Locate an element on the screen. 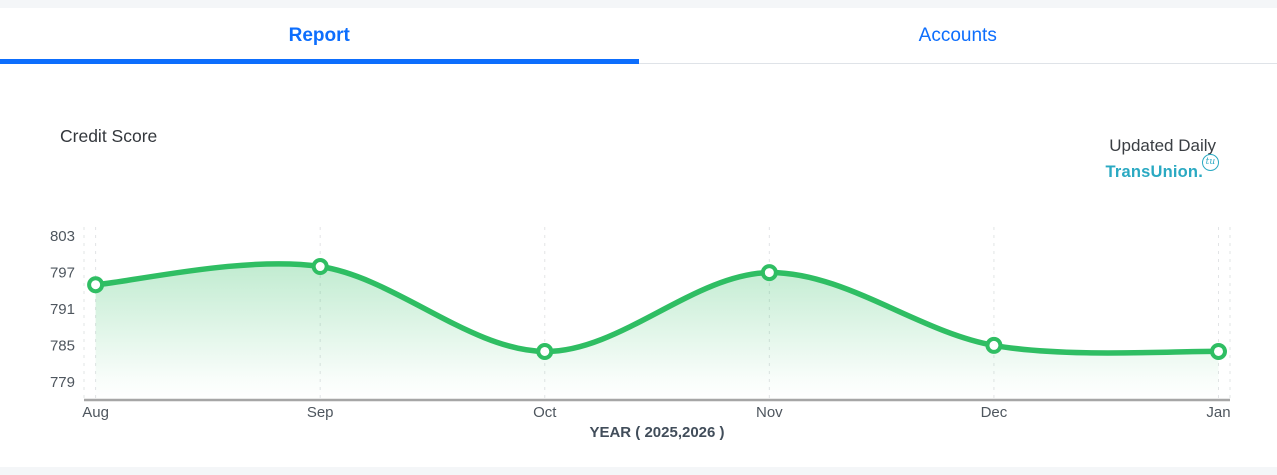 This screenshot has height=475, width=1277. tab-report: Report is located at coordinates (319, 36).